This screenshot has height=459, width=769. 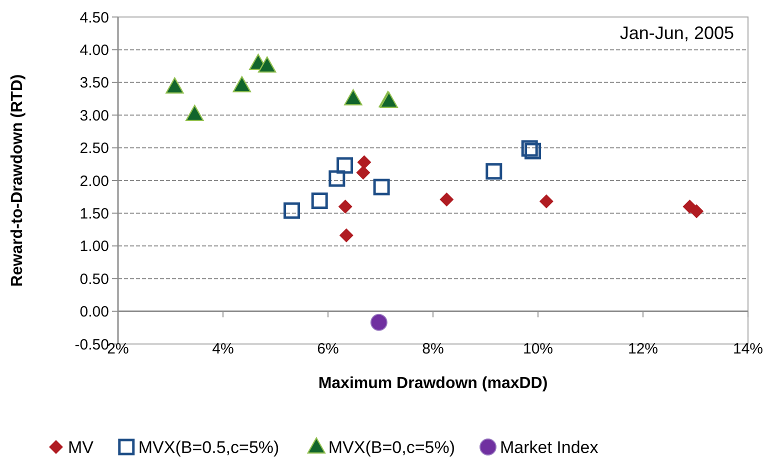 I want to click on x-tick-label: 14%, so click(x=748, y=349).